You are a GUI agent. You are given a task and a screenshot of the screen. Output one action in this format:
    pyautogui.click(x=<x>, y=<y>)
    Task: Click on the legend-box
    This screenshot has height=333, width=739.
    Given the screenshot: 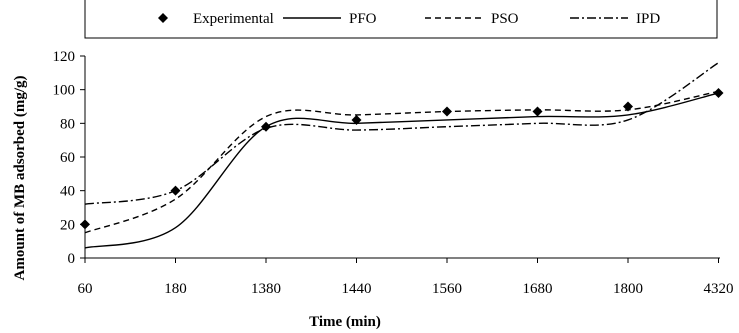 What is the action you would take?
    pyautogui.click(x=401, y=19)
    